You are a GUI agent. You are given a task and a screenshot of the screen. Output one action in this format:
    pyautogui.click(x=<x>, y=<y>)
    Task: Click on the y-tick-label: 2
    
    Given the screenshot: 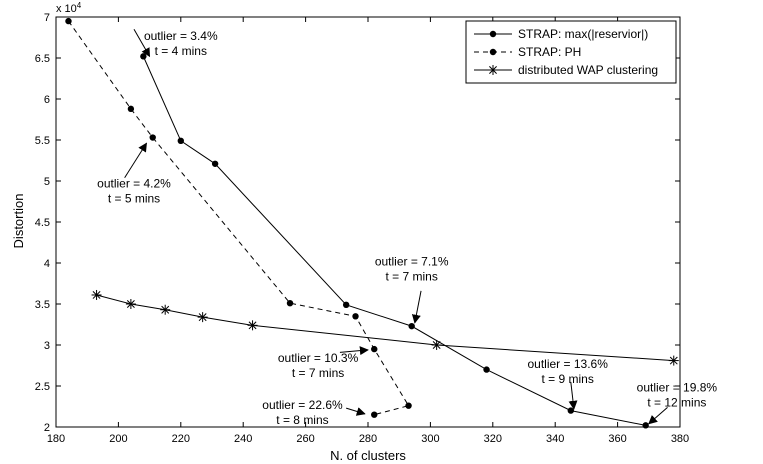 What is the action you would take?
    pyautogui.click(x=47, y=428)
    